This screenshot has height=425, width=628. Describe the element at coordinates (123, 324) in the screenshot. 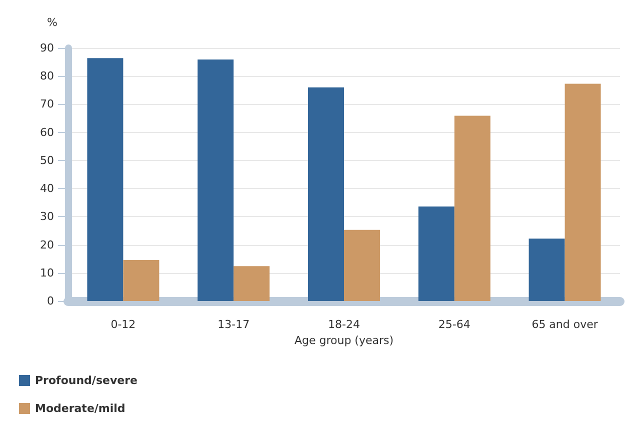

I see `x-tick-label: 0-12` at that location.